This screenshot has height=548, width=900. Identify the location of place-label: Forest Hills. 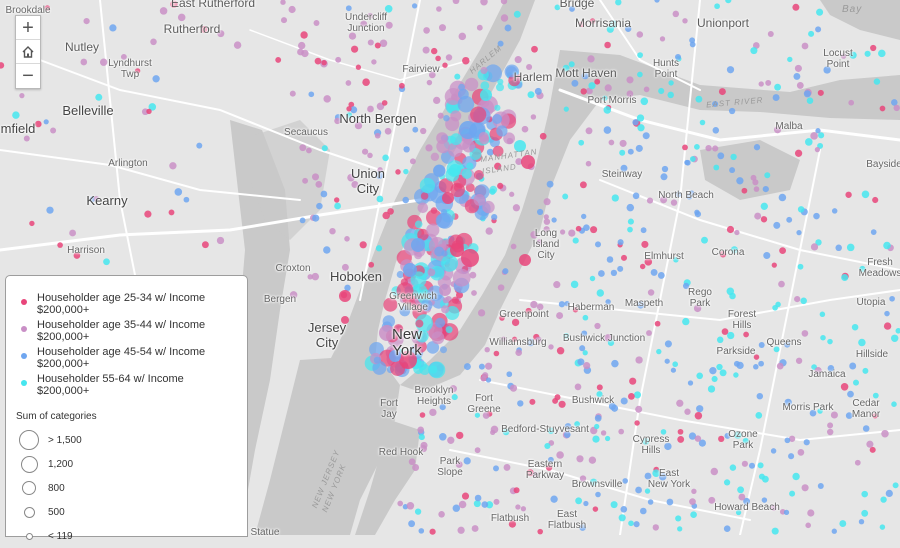
(742, 320).